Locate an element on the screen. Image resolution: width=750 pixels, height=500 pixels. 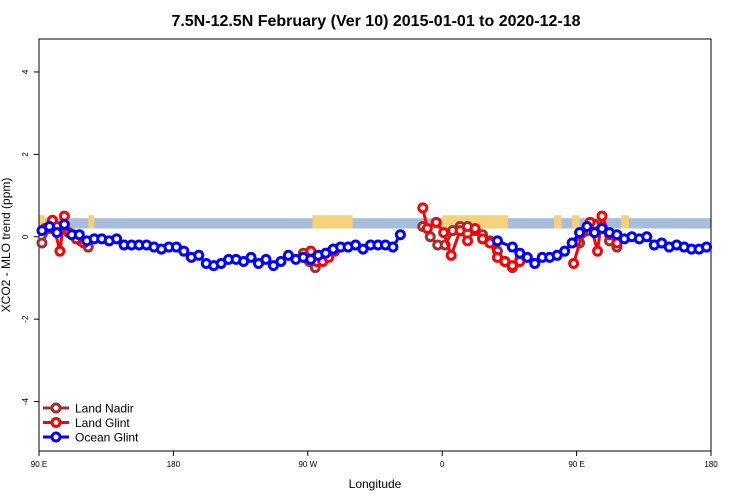
ocean-band is located at coordinates (375, 223).